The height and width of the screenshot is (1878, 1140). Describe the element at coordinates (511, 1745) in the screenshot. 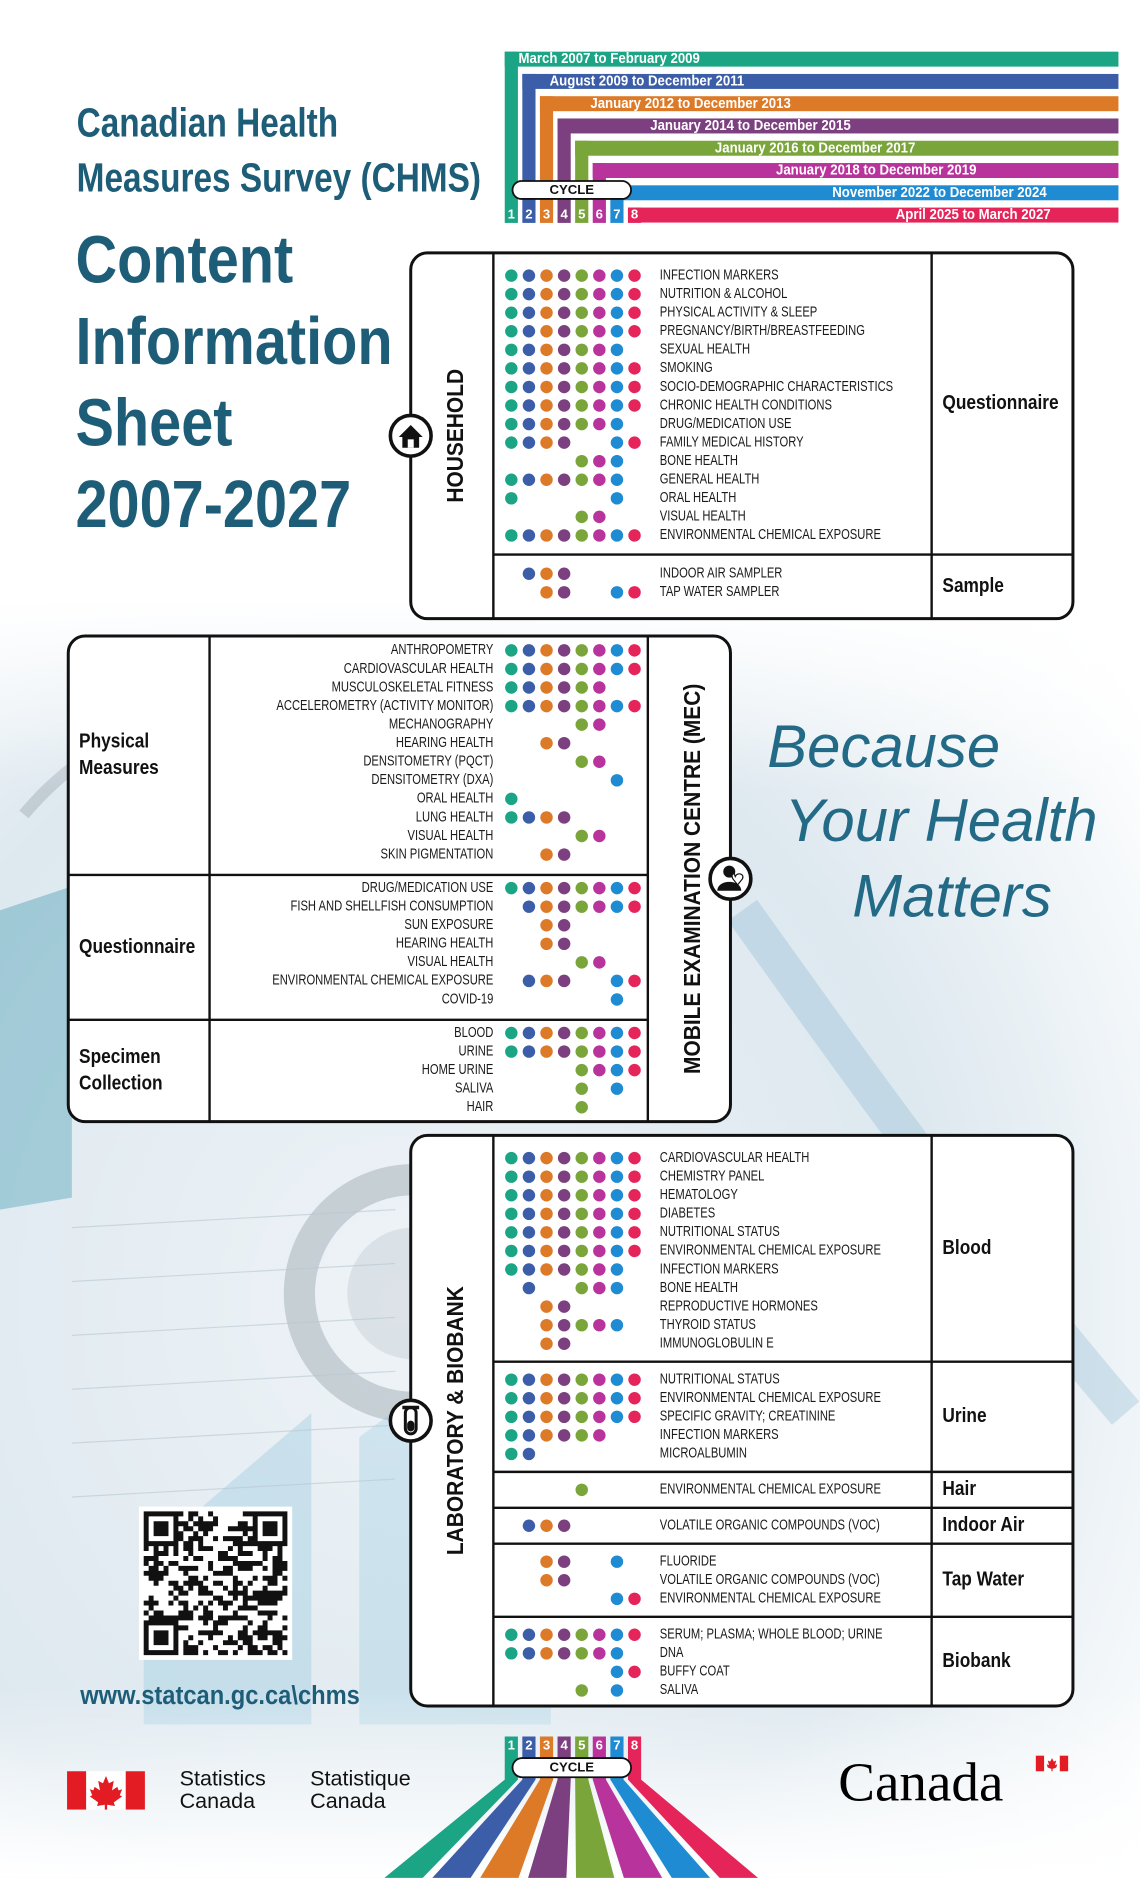

I see `cycle-number: 1` at that location.